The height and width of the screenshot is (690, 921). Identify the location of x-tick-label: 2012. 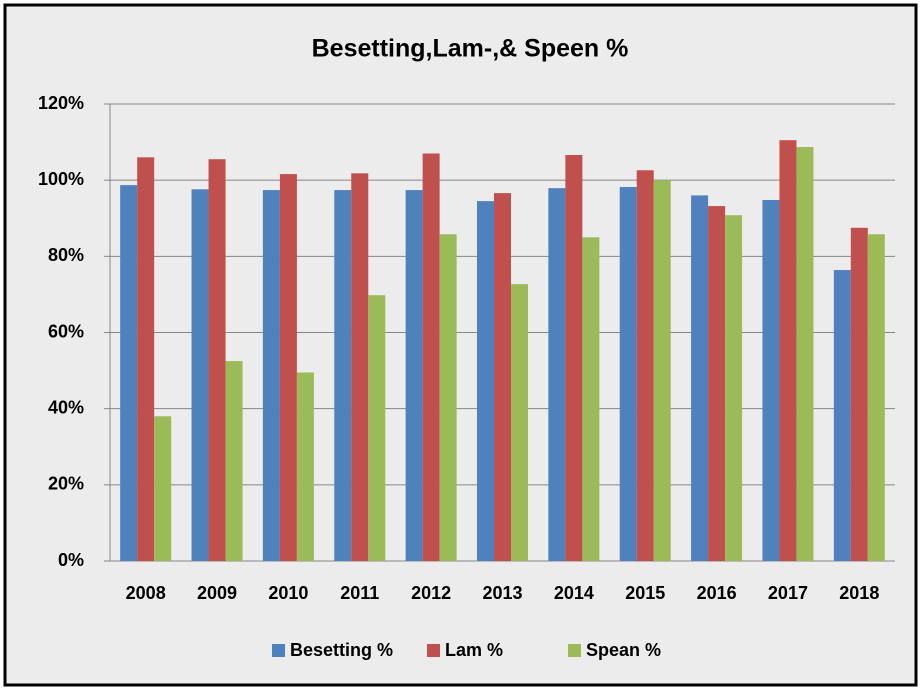
(431, 593).